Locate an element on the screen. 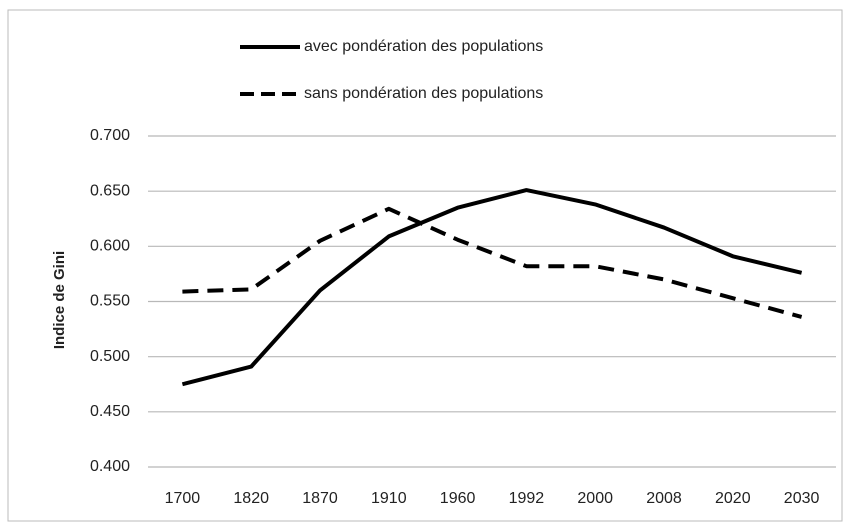 The height and width of the screenshot is (523, 844). y-tick-label: 0.400 is located at coordinates (110, 466).